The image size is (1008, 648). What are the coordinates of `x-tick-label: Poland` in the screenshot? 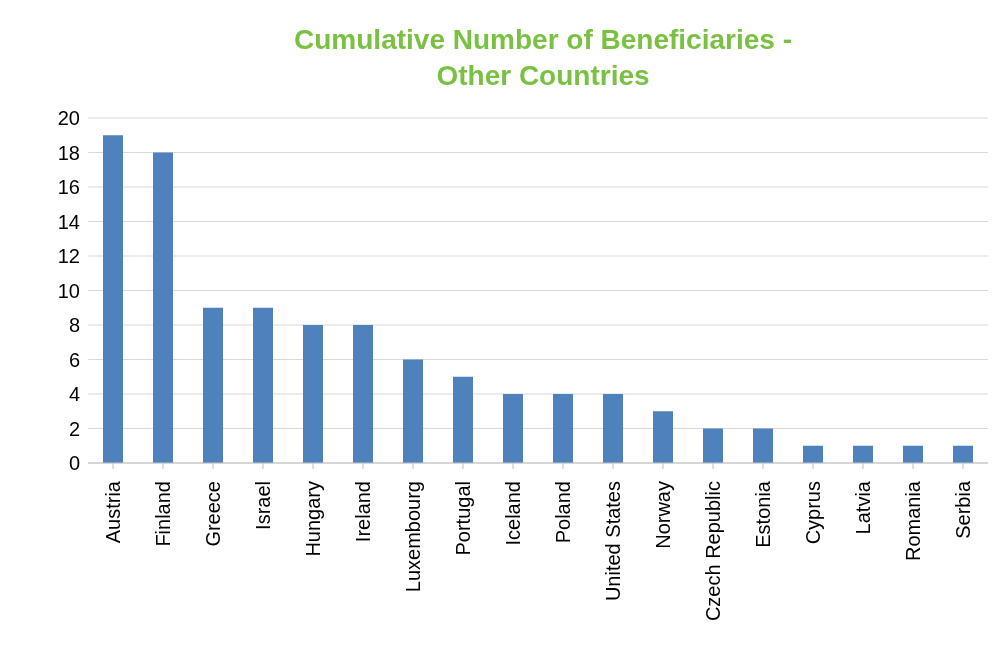 It's located at (563, 512).